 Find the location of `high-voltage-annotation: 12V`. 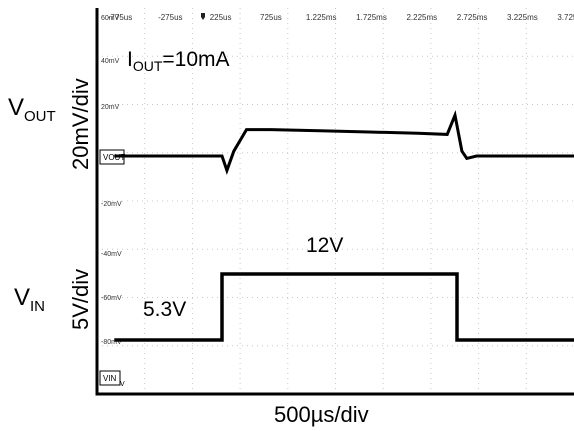

high-voltage-annotation: 12V is located at coordinates (325, 245).